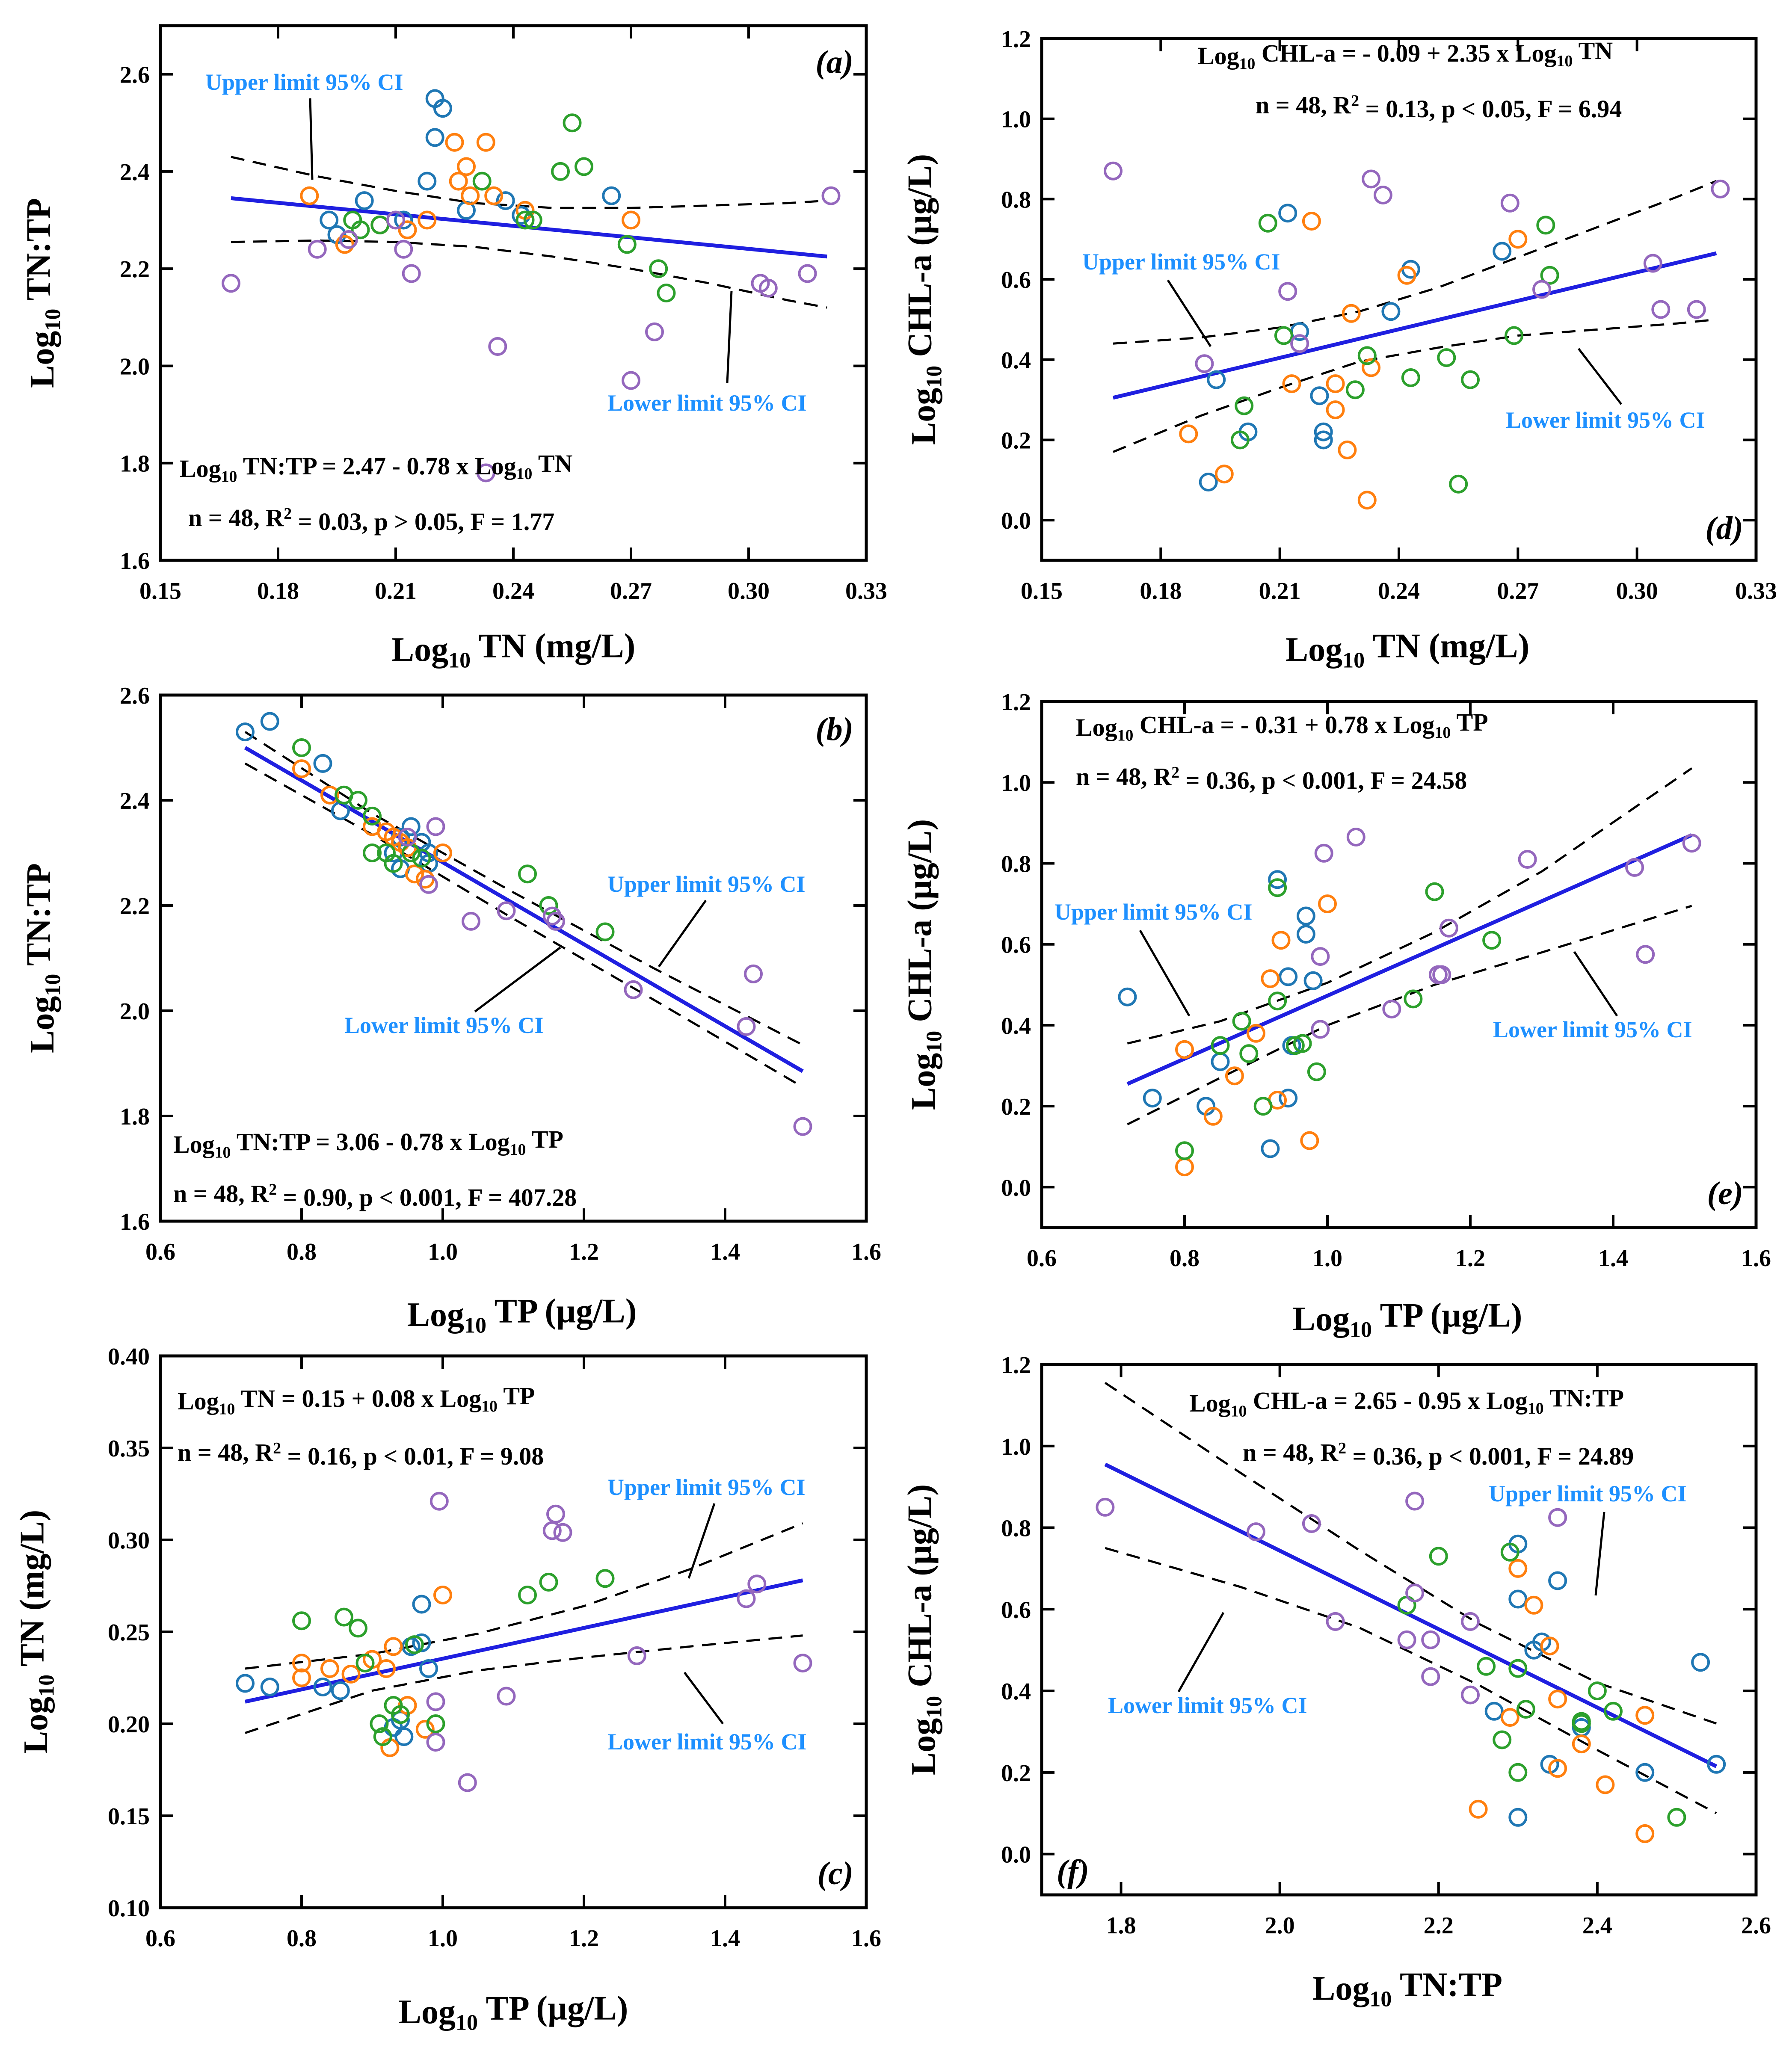  I want to click on y-tick-labels: 0.0 0.2 0.4 0.6 0.8 1.0 1.2, so click(1016, 280).